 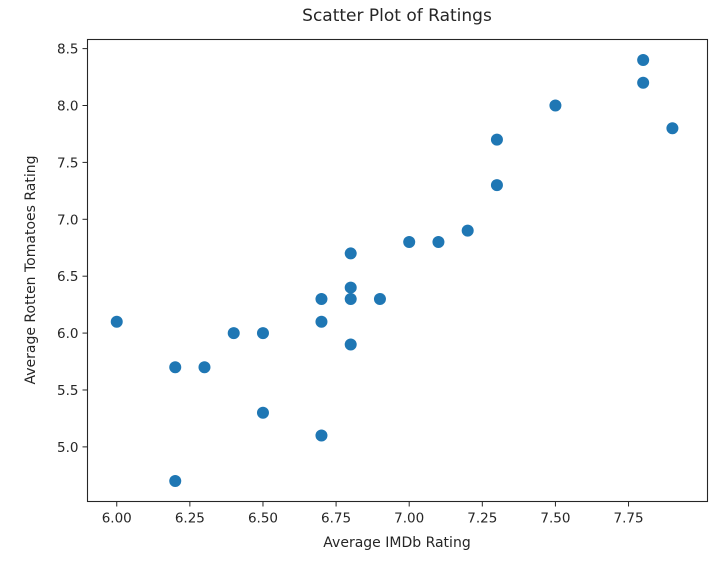 What do you see at coordinates (409, 519) in the screenshot?
I see `x-tick-label: 7.00` at bounding box center [409, 519].